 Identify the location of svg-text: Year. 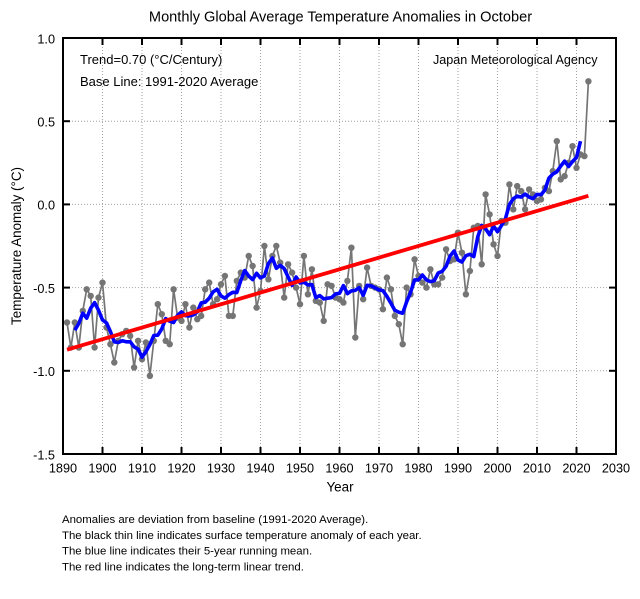
(340, 486).